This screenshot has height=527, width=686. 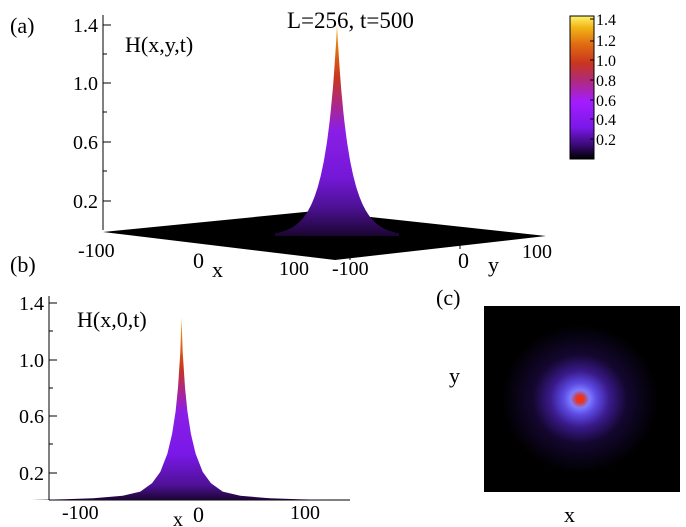 I want to click on panel-c-label: (c), so click(x=448, y=297).